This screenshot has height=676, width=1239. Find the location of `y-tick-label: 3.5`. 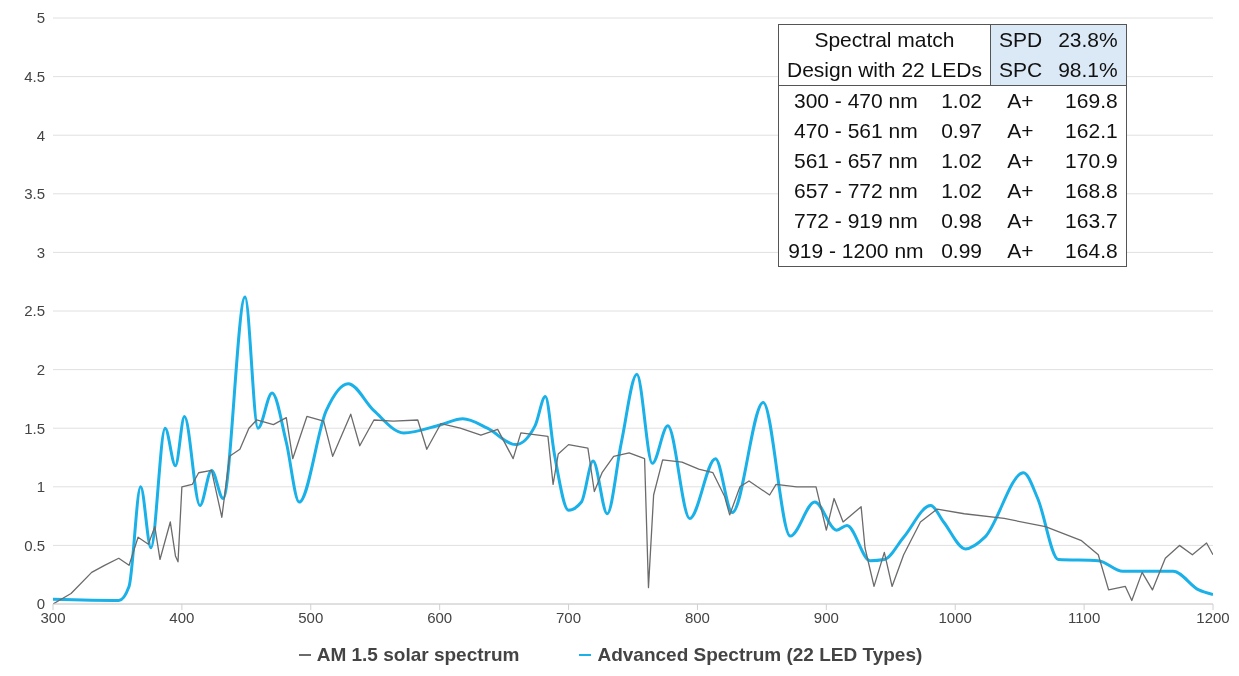

y-tick-label: 3.5 is located at coordinates (34, 194).